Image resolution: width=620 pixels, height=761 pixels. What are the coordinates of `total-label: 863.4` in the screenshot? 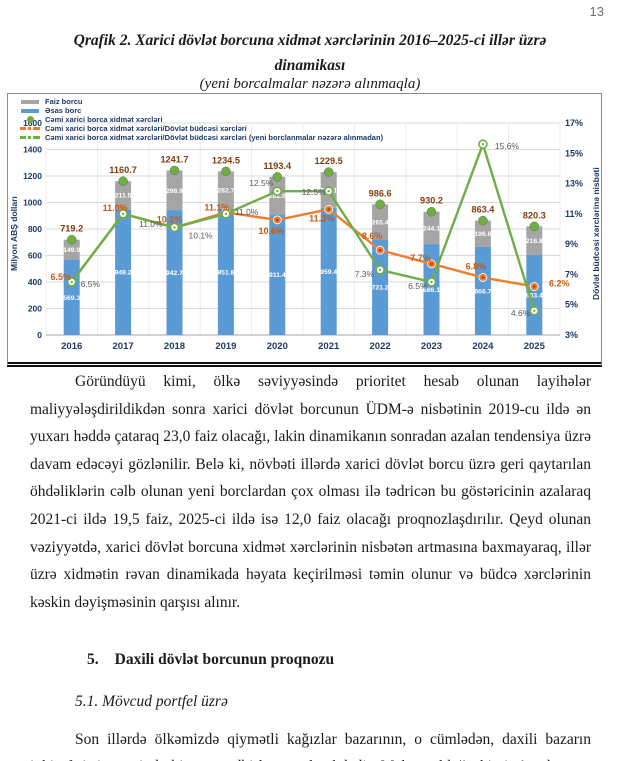 It's located at (483, 210).